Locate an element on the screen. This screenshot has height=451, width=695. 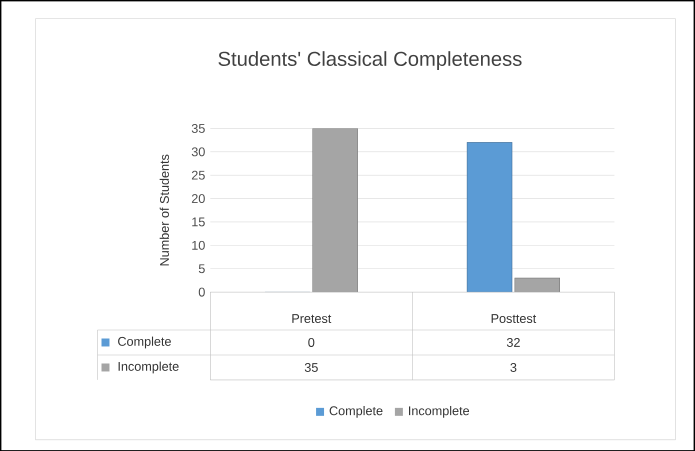
legend-label: Complete is located at coordinates (356, 412).